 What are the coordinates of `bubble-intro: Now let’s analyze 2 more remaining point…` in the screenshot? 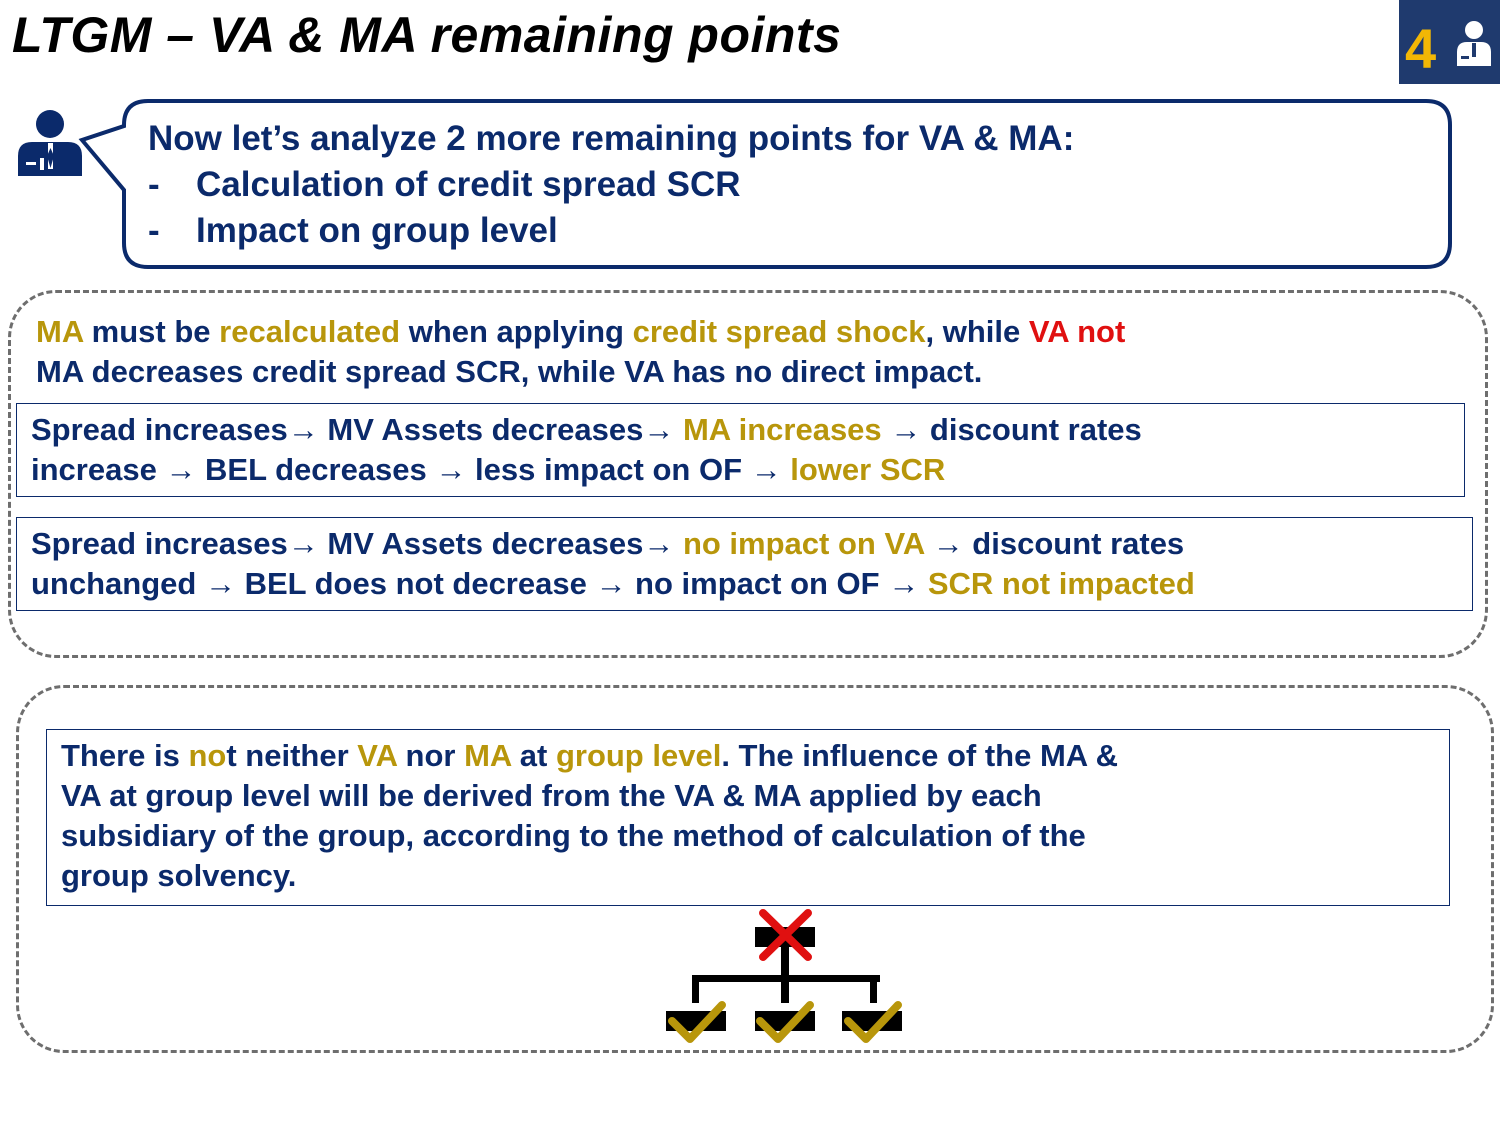 It's located at (611, 138).